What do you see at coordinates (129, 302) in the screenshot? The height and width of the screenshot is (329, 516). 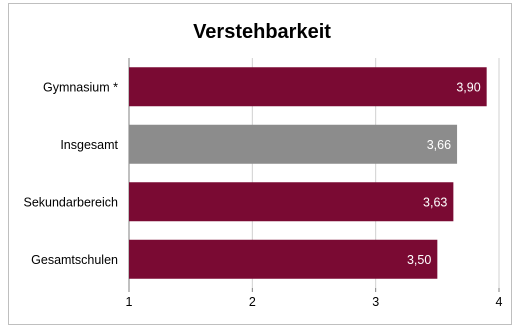 I see `x-tick-label: 1` at bounding box center [129, 302].